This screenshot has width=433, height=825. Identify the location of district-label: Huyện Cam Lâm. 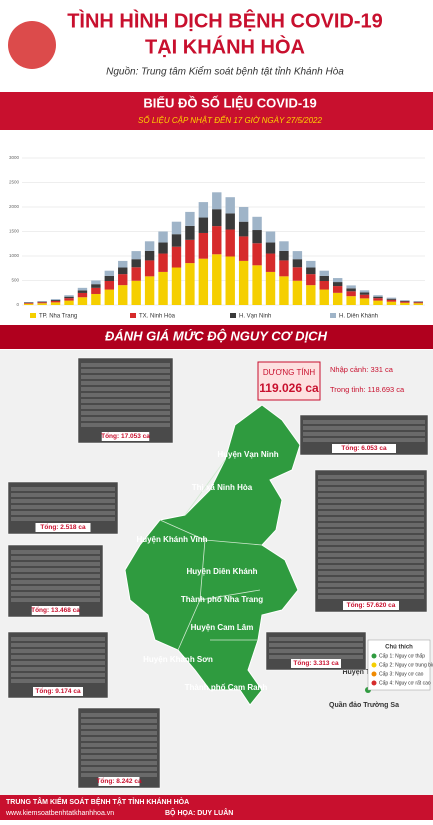
(222, 627).